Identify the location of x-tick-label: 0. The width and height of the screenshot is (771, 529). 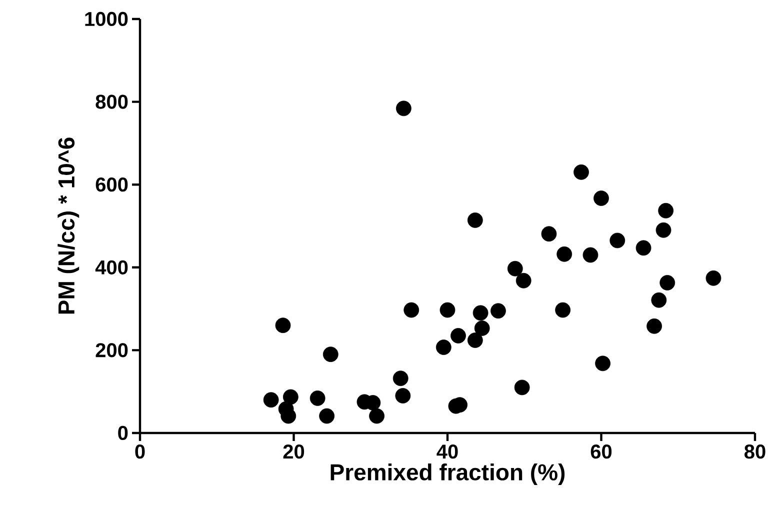
(140, 451).